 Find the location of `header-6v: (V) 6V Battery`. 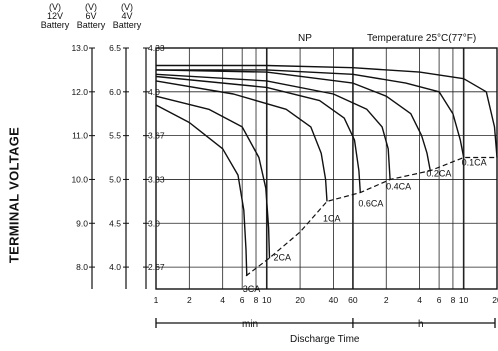

header-6v: (V) 6V Battery is located at coordinates (91, 16).